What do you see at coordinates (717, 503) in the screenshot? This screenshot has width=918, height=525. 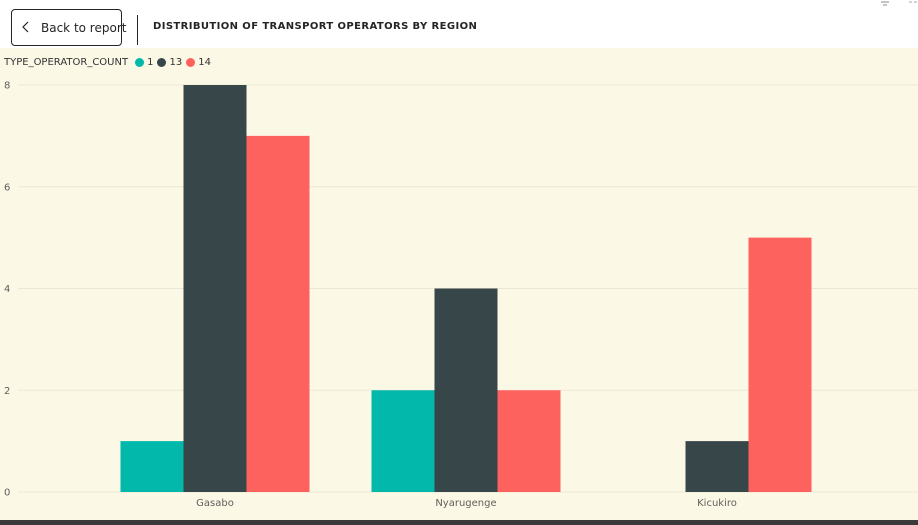 I see `x-tick-label: Kicukiro` at bounding box center [717, 503].